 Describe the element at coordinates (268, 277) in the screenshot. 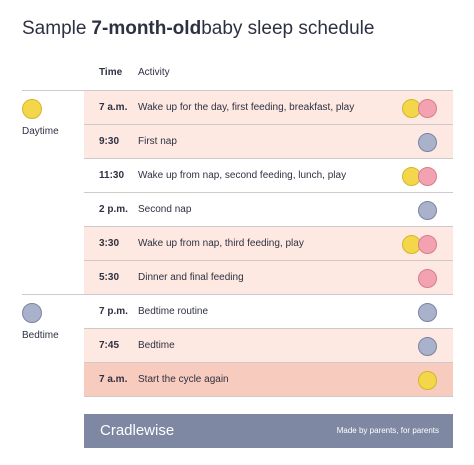

I see `schedule-row: 5:30 Dinner and final feeding` at that location.